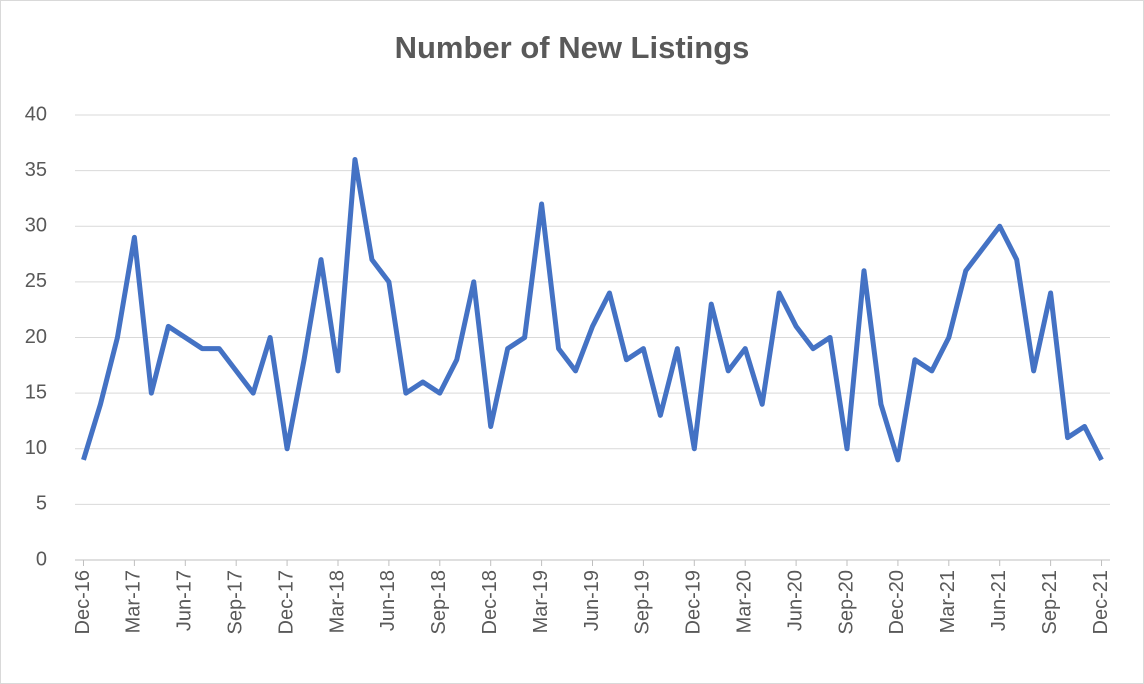  I want to click on y-tick-label: 35, so click(36, 170).